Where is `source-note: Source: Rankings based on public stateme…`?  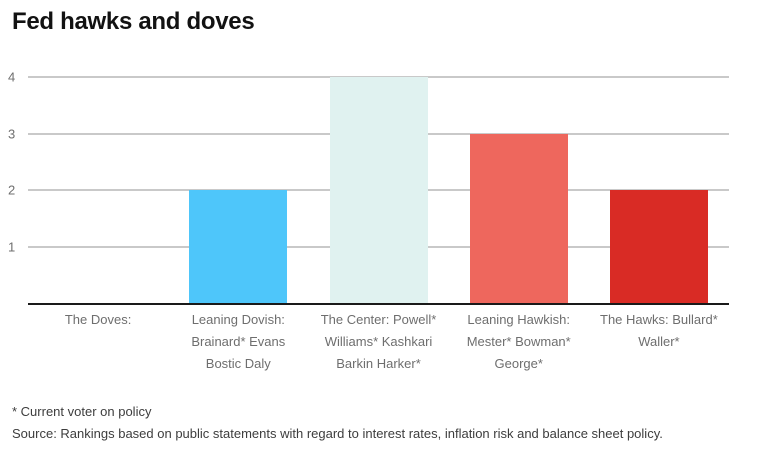 source-note: Source: Rankings based on public stateme… is located at coordinates (337, 433).